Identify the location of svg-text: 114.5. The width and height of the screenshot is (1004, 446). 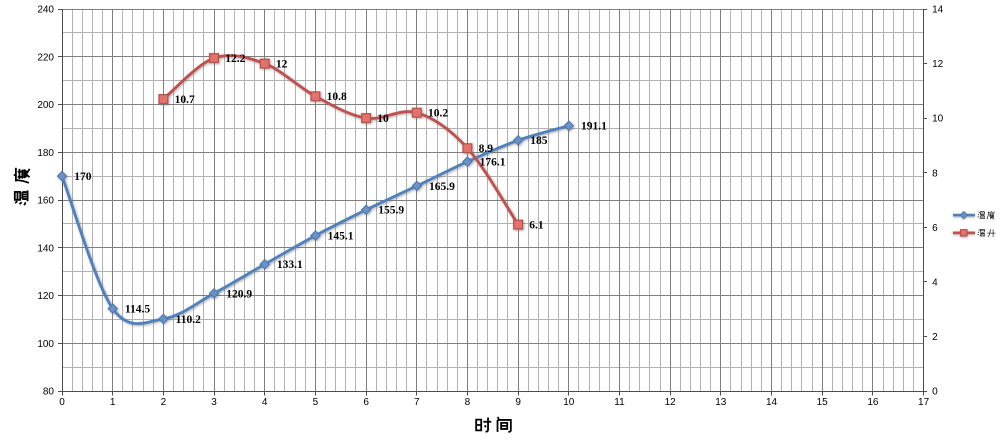
(137, 310).